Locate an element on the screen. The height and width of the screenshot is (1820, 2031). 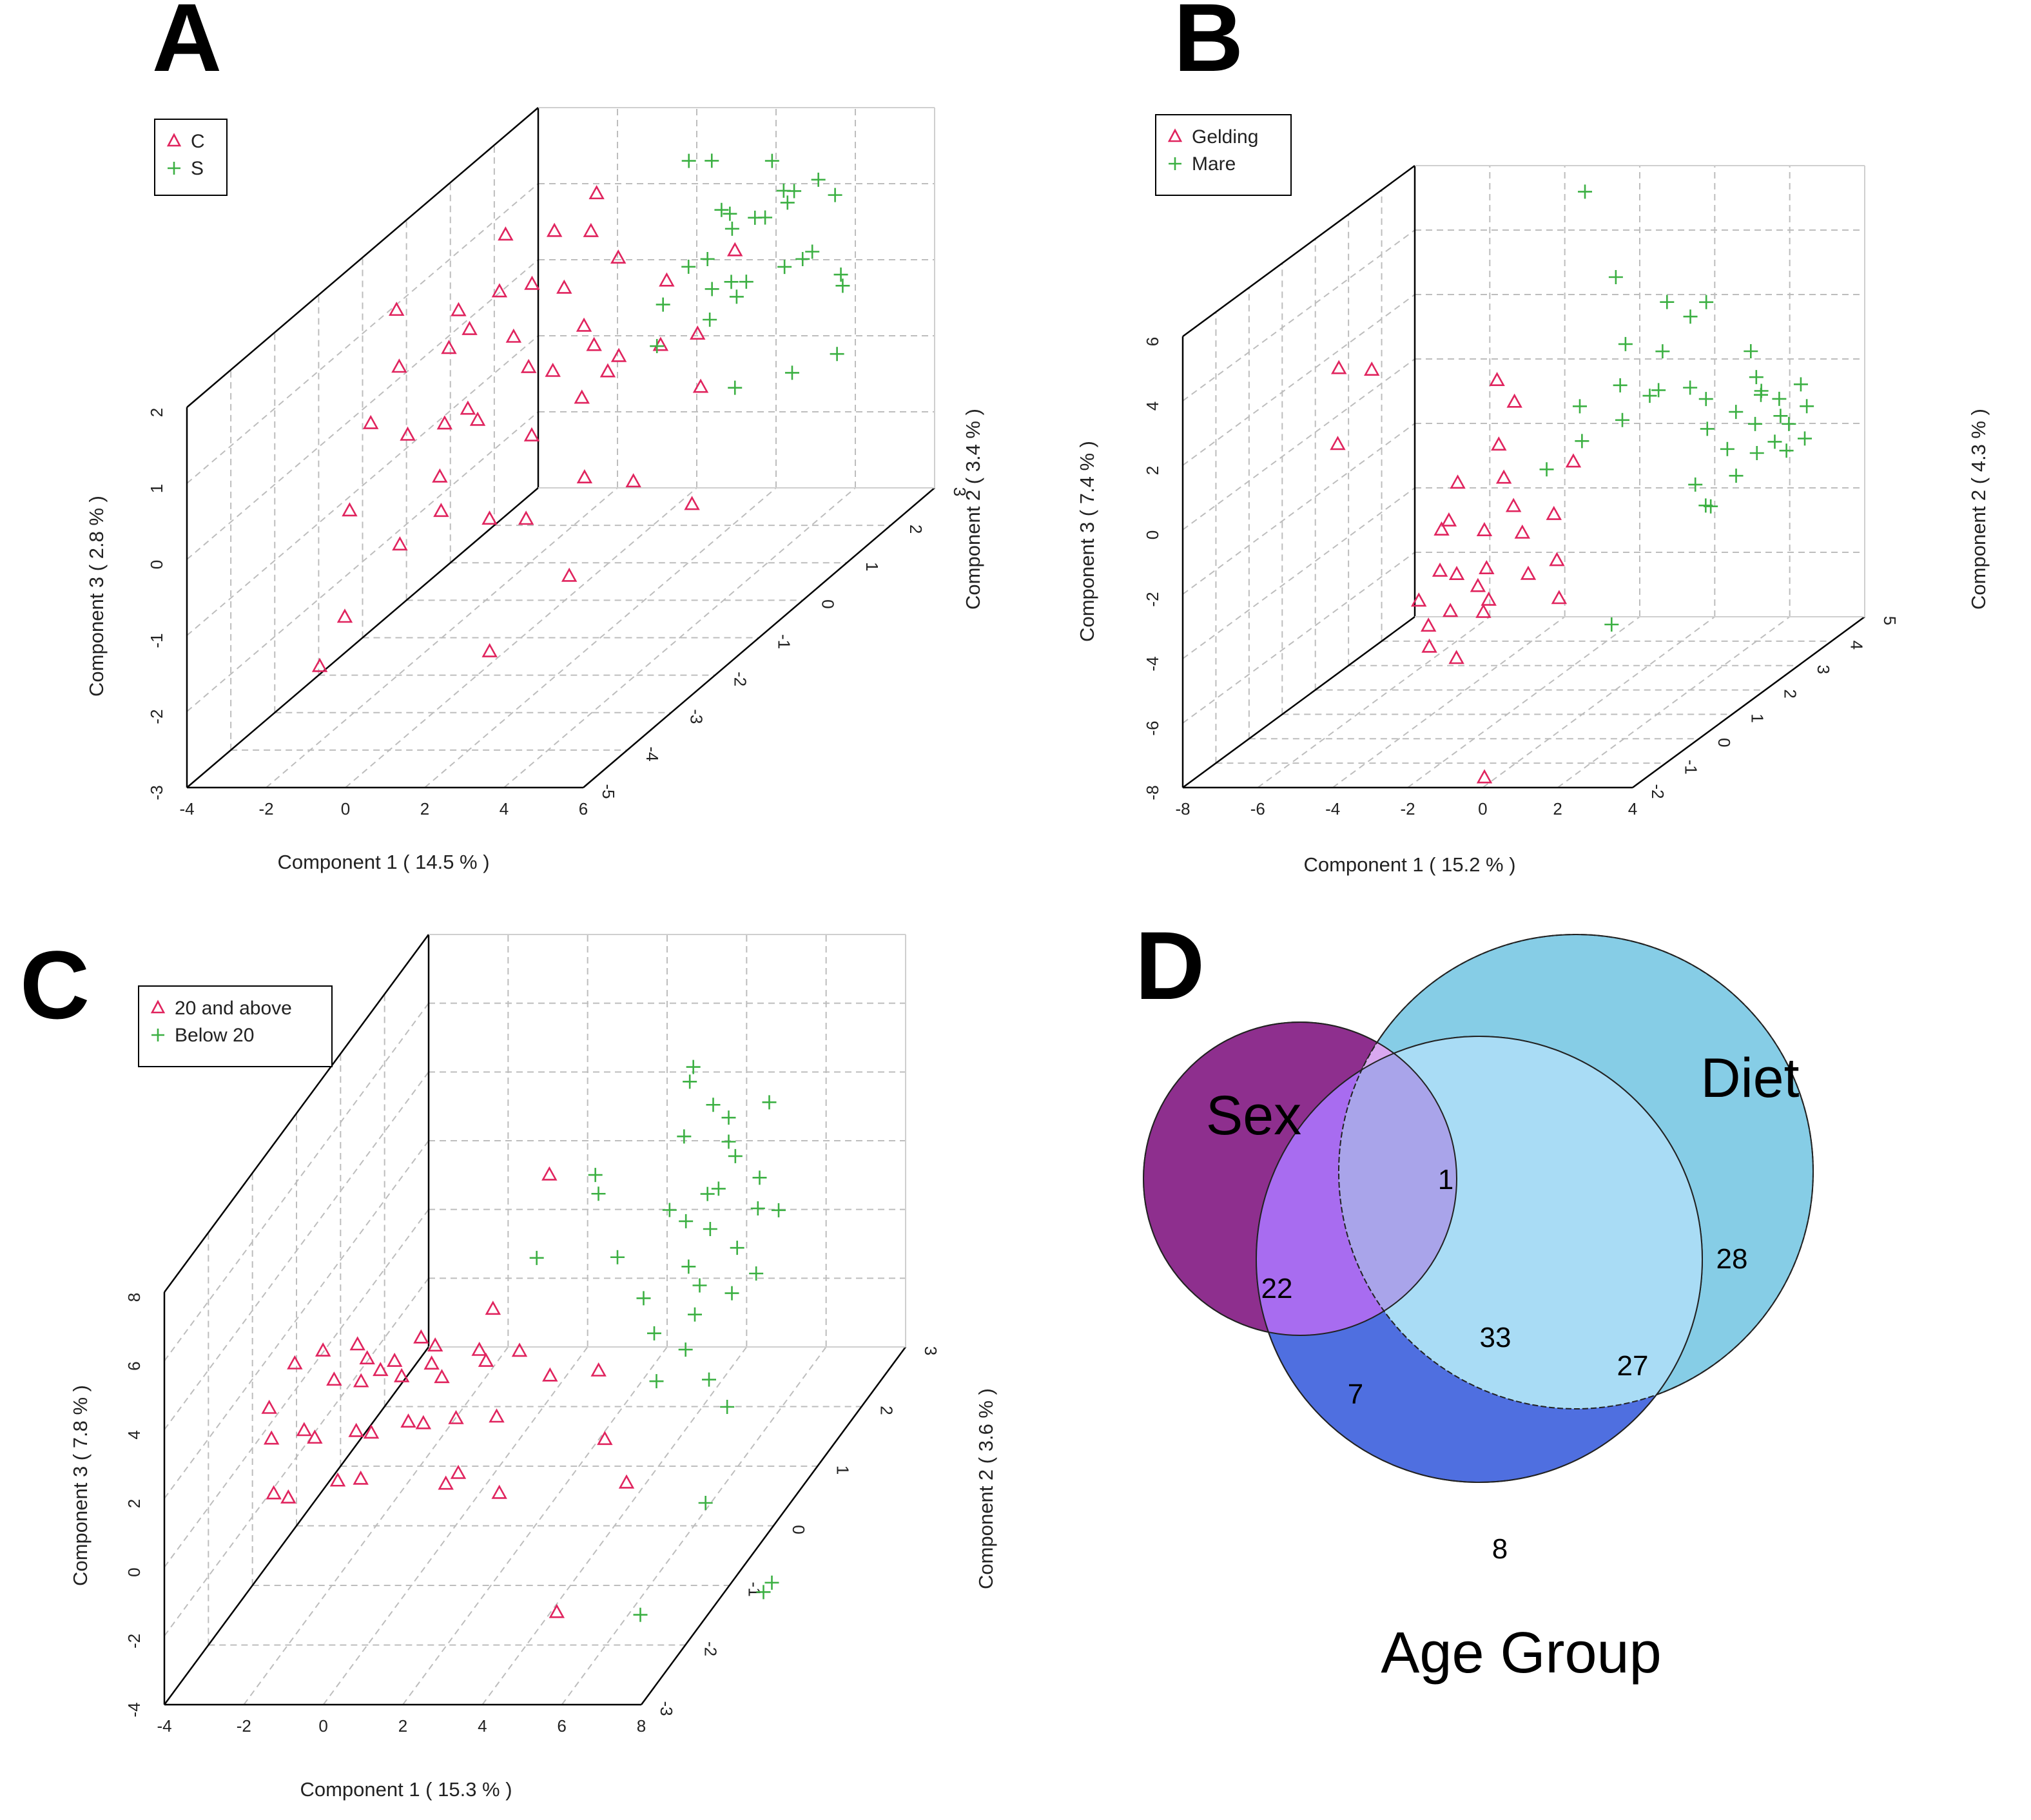
y-tick-label: -2 is located at coordinates (740, 679).